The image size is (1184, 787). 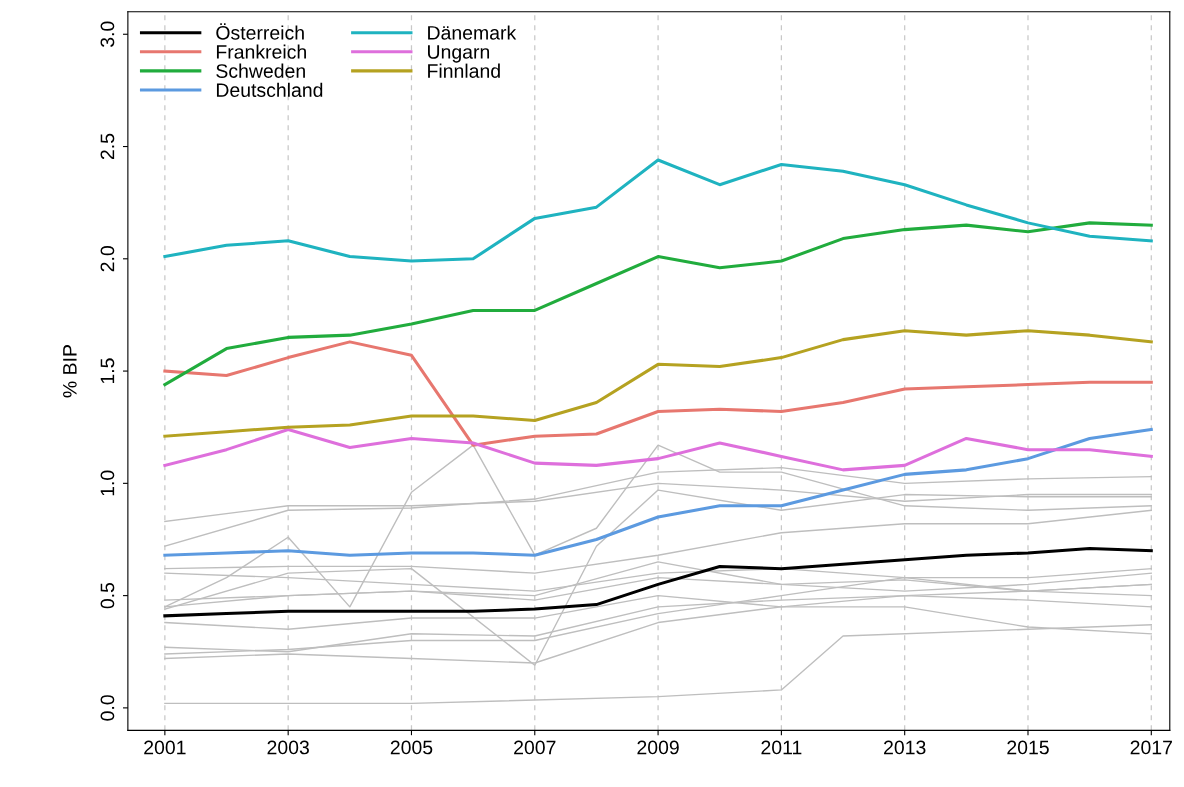 I want to click on x-tick-label: 2013, so click(x=905, y=747).